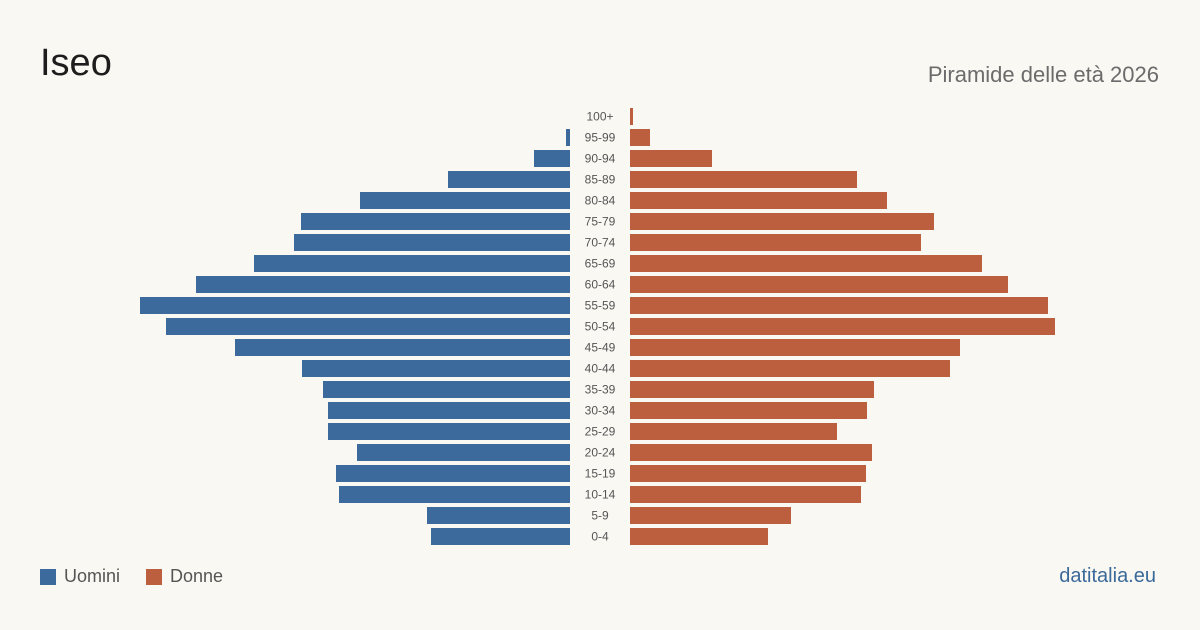 This screenshot has height=630, width=1200. I want to click on age-label-85-89: 85-89, so click(600, 180).